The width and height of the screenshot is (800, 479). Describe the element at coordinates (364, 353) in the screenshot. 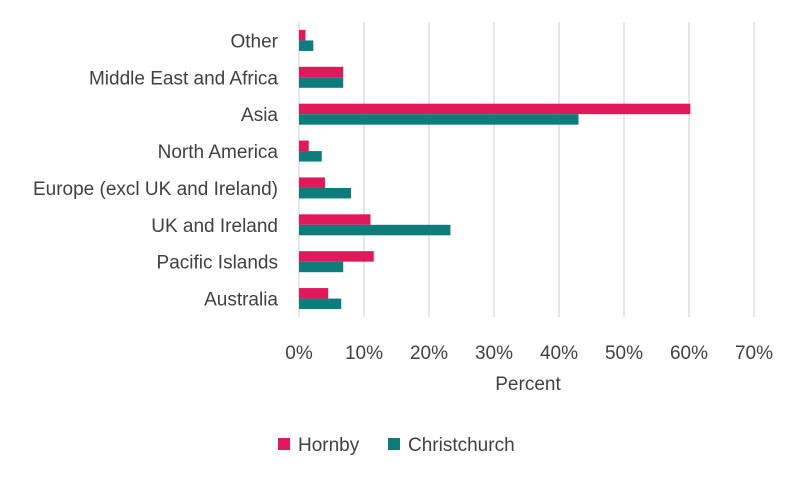

I see `x-tick-label: 10%` at that location.